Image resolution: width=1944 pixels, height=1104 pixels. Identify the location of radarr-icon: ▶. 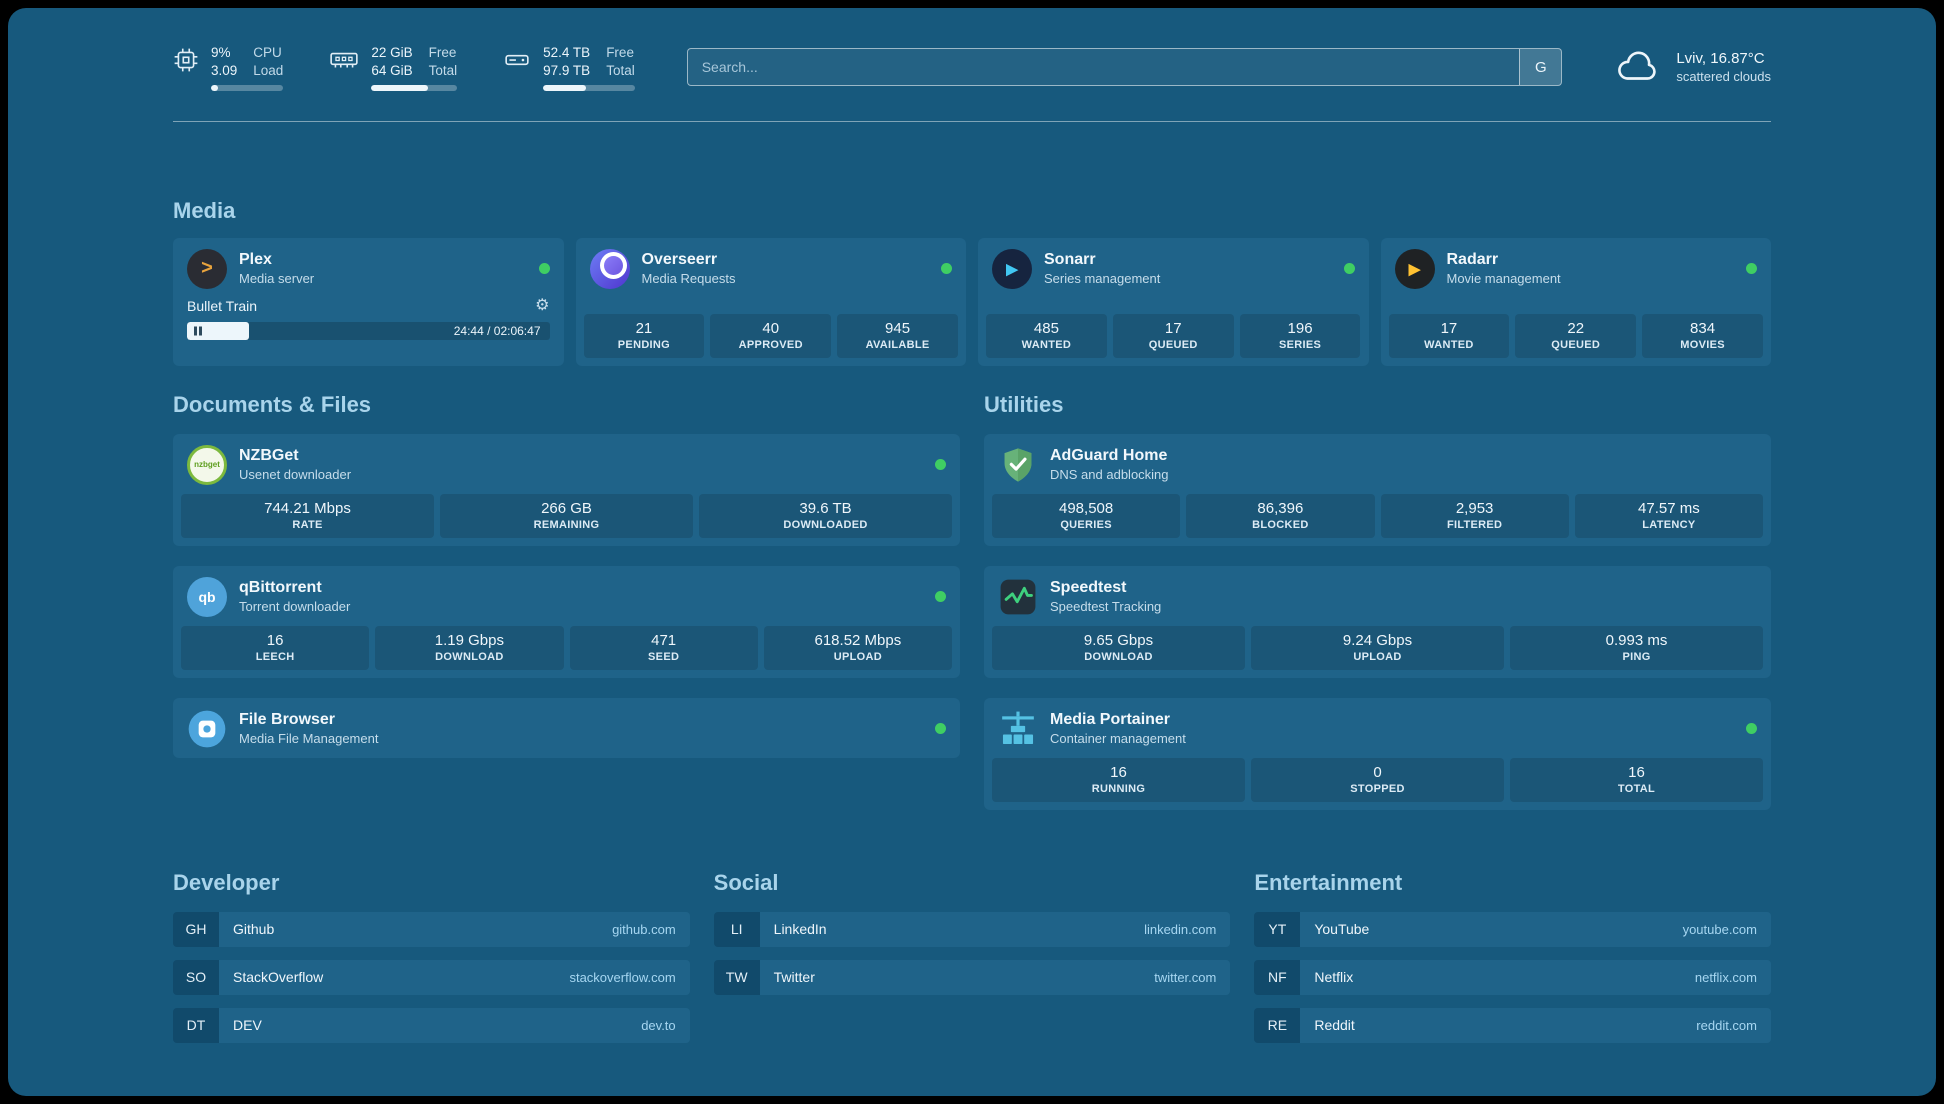
(1414, 268).